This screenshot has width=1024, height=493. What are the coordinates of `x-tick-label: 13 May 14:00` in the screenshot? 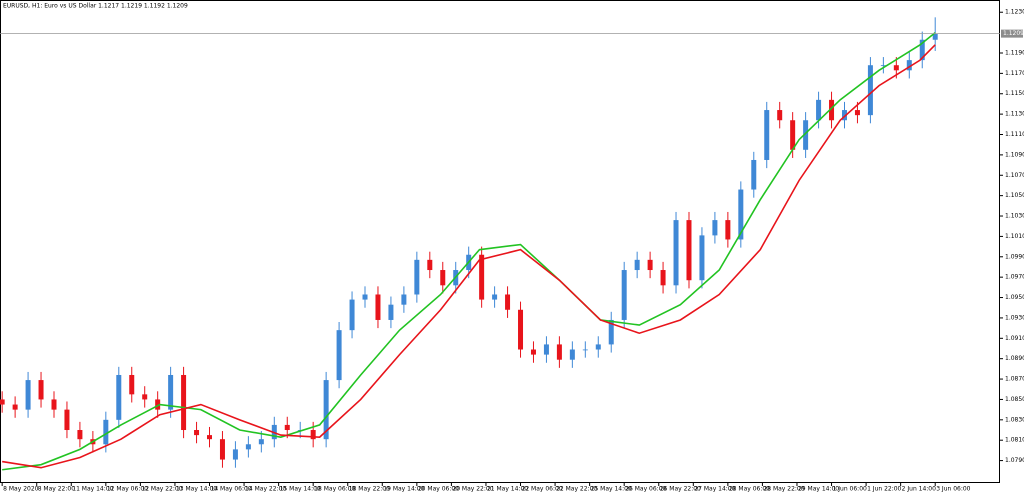 It's located at (196, 489).